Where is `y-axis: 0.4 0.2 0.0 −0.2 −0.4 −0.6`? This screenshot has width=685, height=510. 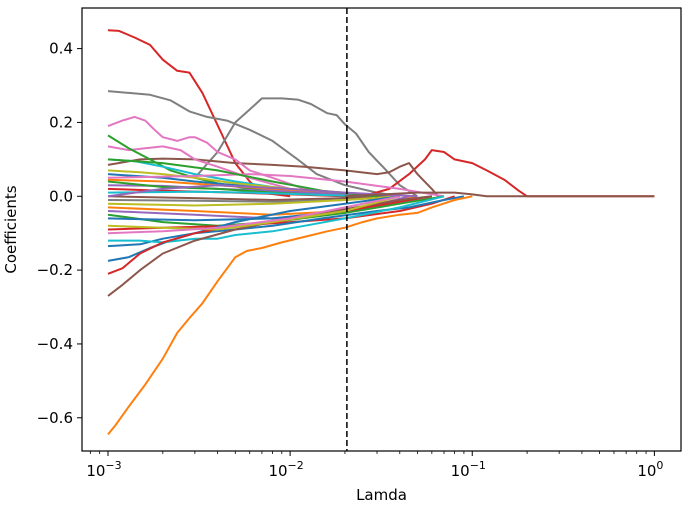
y-axis: 0.4 0.2 0.0 −0.2 −0.4 −0.6 is located at coordinates (59, 233).